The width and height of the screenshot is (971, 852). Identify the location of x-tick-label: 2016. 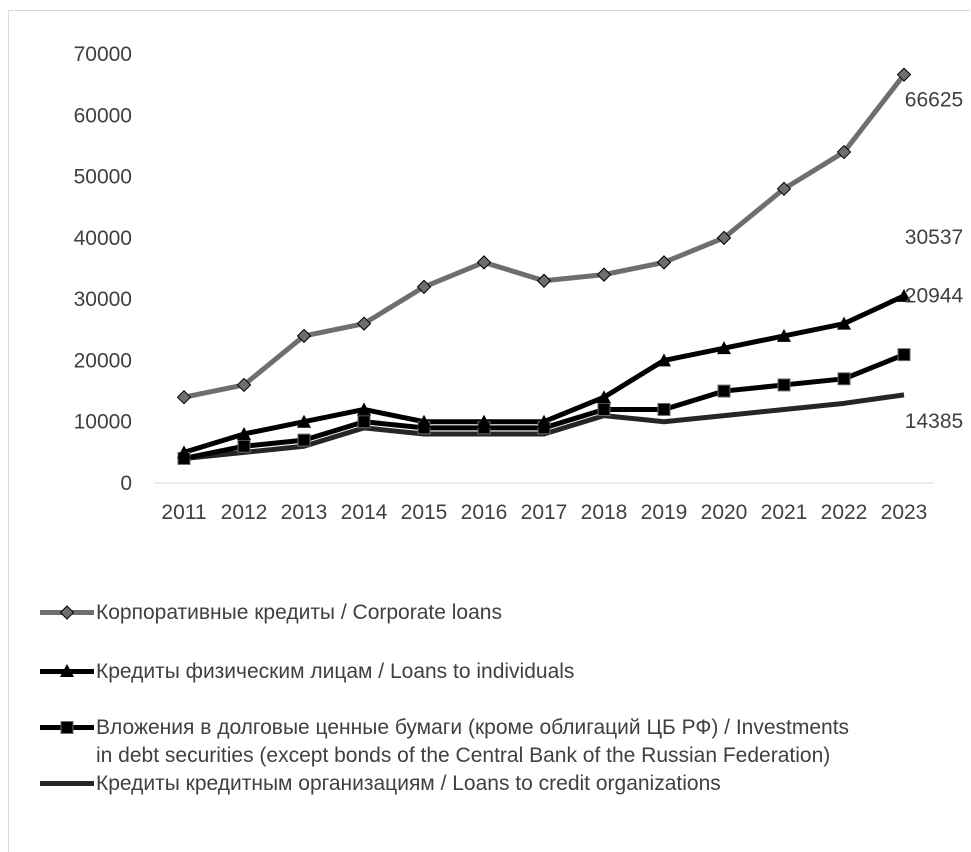
(484, 512).